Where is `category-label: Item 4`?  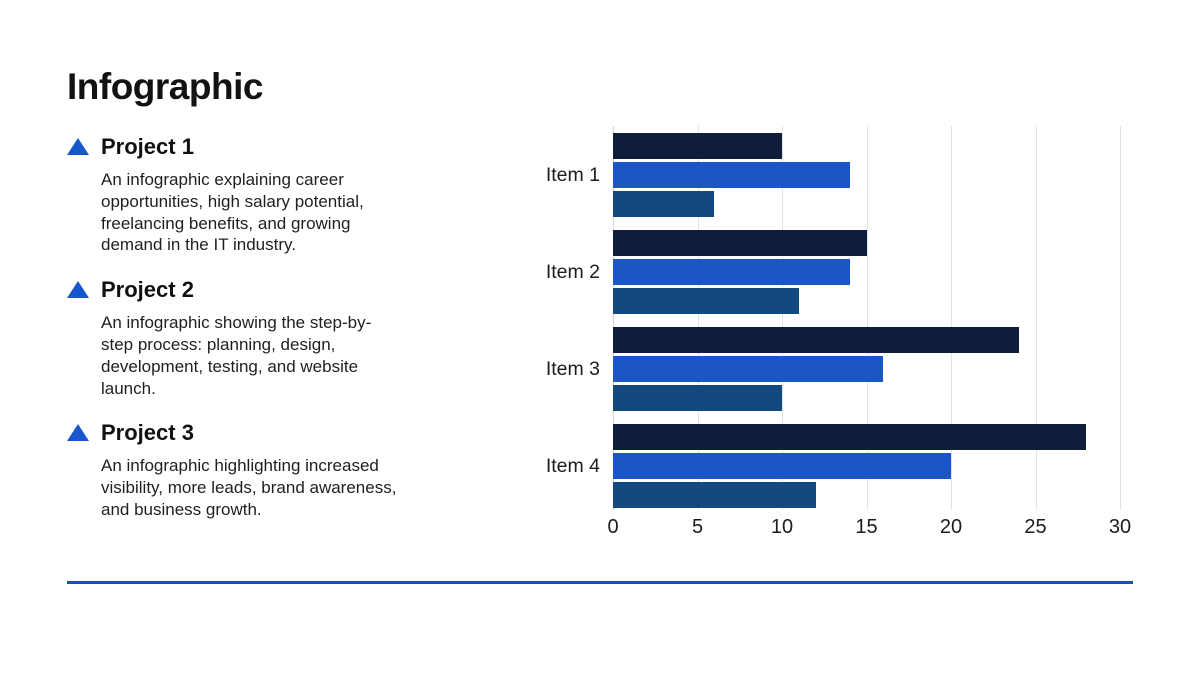
category-label: Item 4 is located at coordinates (572, 466).